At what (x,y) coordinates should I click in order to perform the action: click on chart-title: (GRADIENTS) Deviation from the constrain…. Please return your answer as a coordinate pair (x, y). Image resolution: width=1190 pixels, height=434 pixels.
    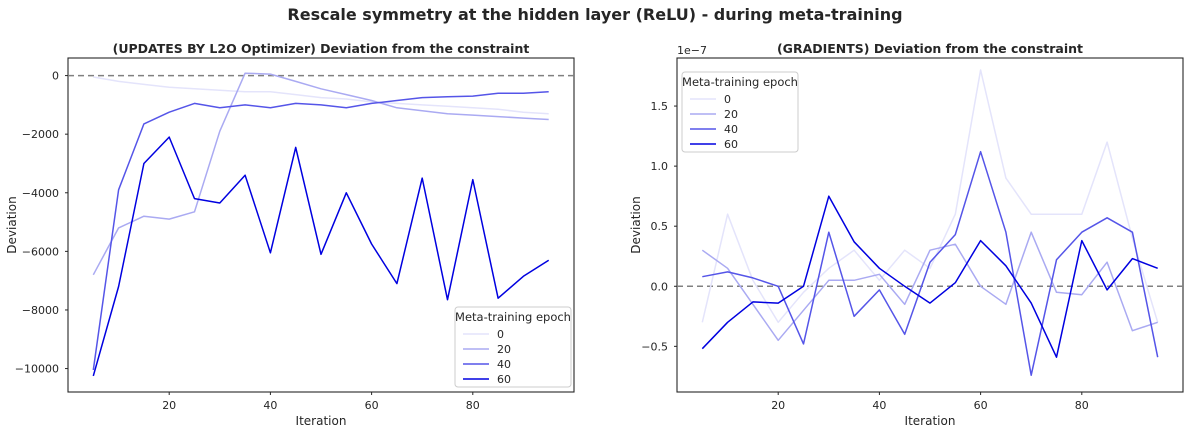
    Looking at the image, I should click on (930, 48).